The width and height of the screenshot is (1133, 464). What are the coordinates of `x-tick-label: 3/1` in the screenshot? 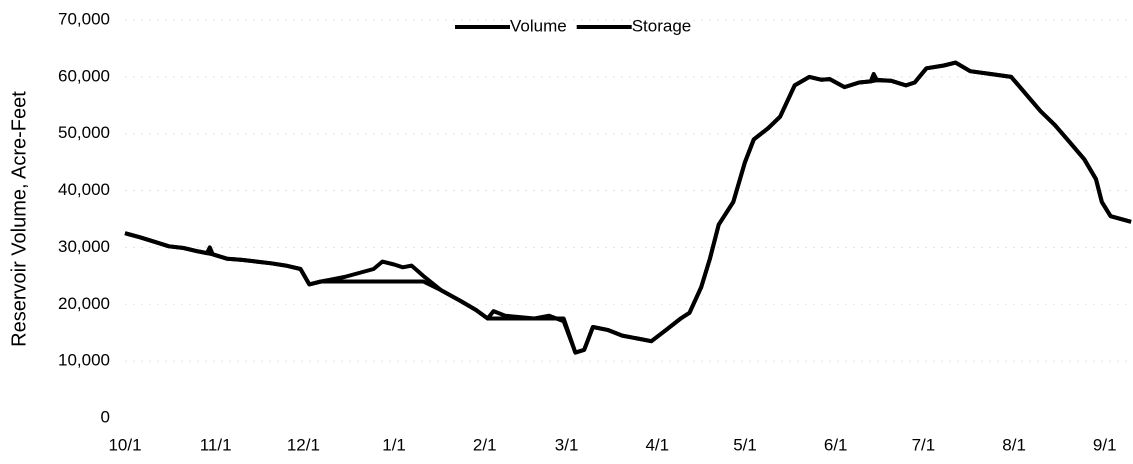 It's located at (567, 444).